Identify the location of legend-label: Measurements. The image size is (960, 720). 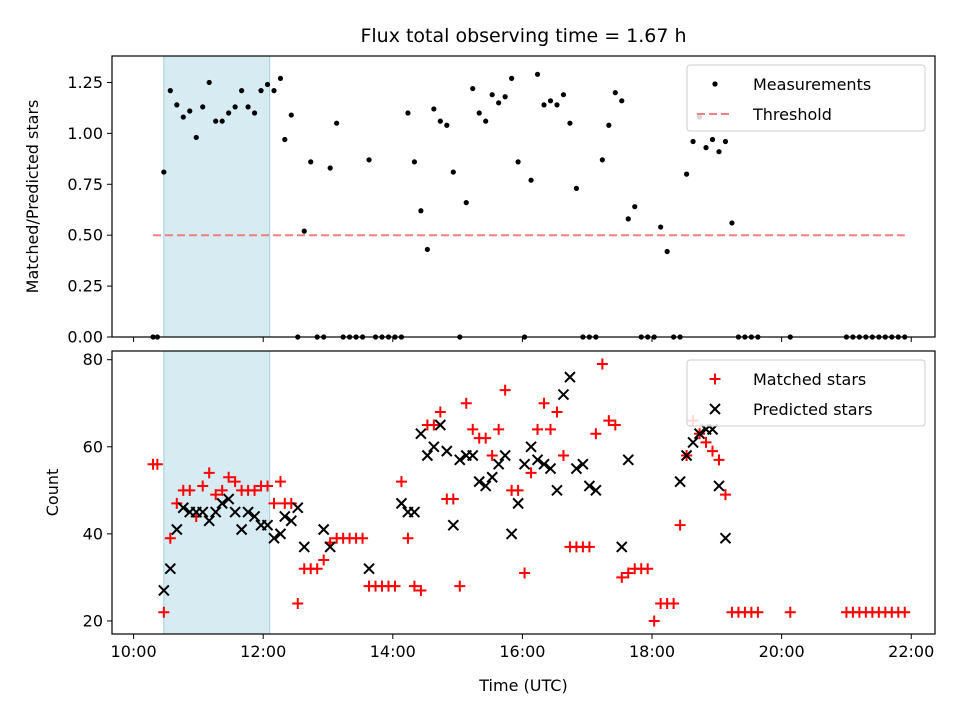
(812, 84).